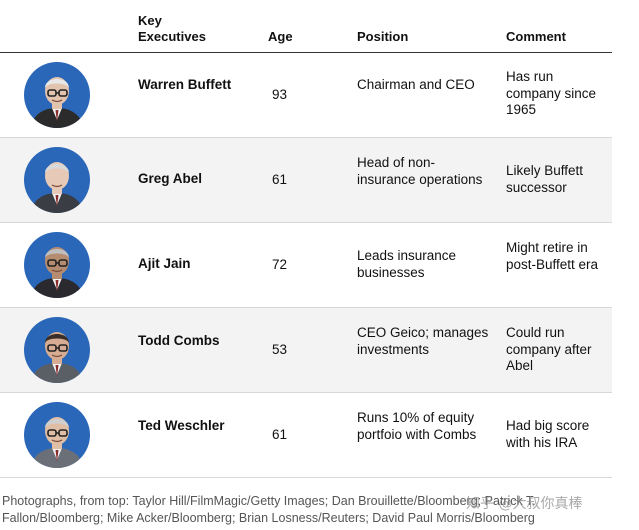 This screenshot has width=639, height=530. Describe the element at coordinates (280, 264) in the screenshot. I see `executive-age: 72` at that location.